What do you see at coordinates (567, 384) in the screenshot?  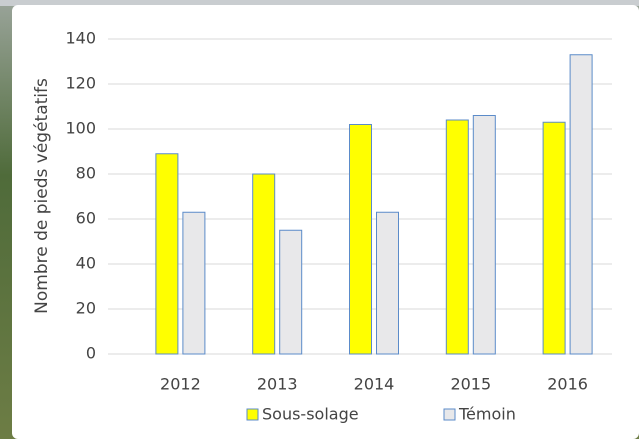 I see `x-tick-label: 2016` at bounding box center [567, 384].